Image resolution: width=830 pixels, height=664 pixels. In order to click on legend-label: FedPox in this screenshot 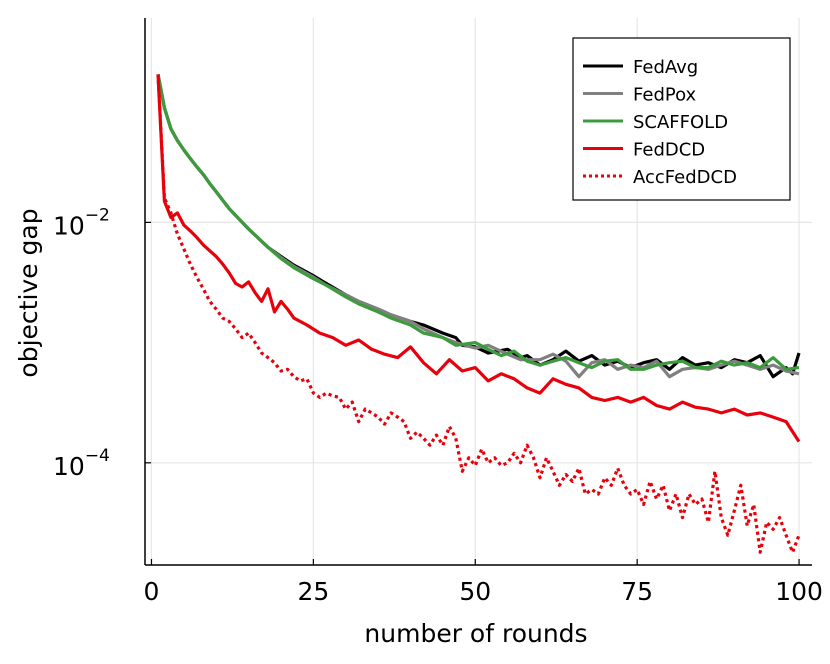, I will do `click(665, 95)`.